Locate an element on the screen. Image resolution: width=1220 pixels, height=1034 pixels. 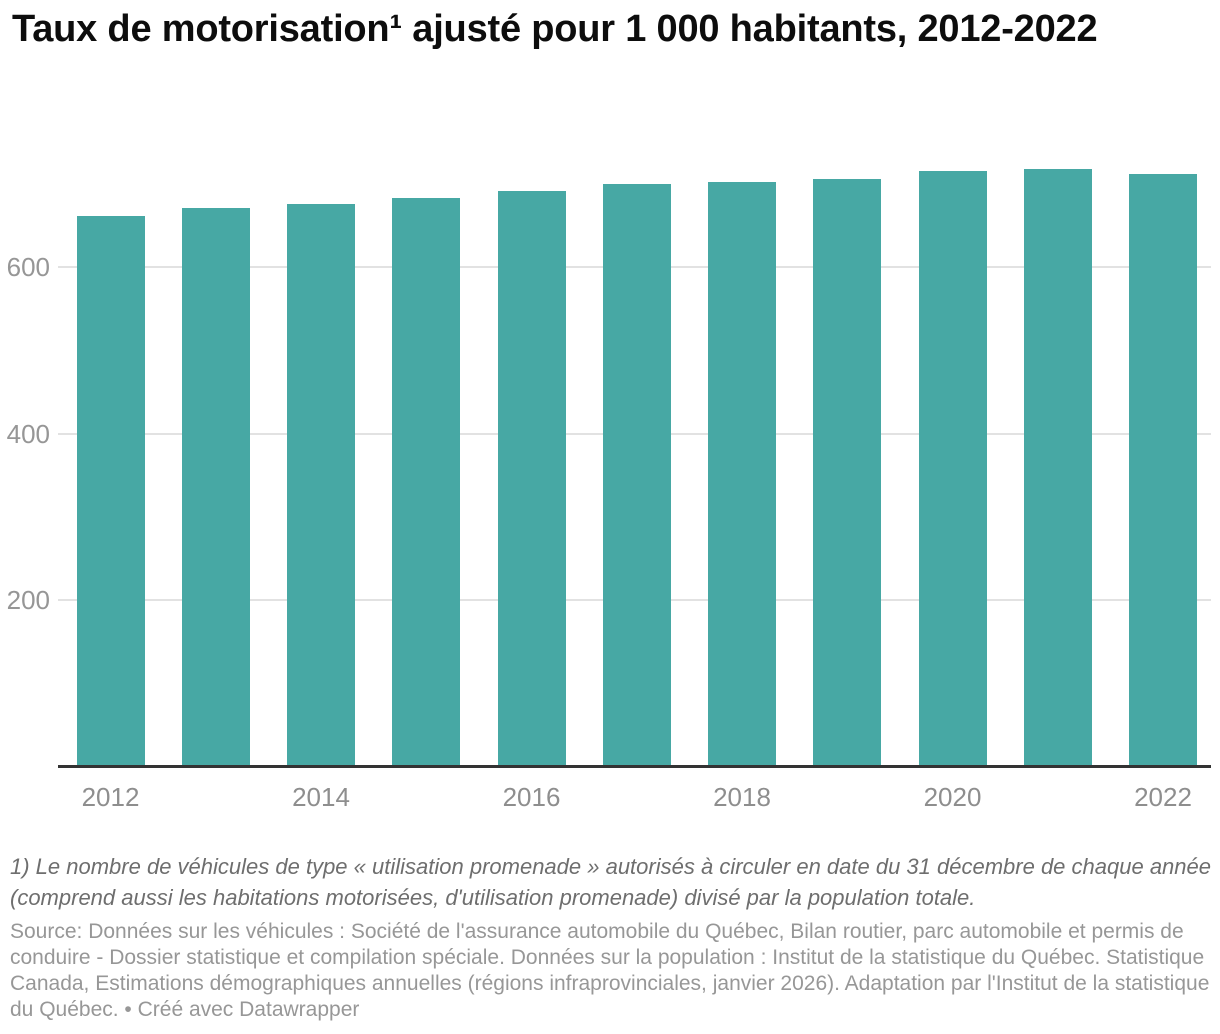
bar-2017 is located at coordinates (636, 475).